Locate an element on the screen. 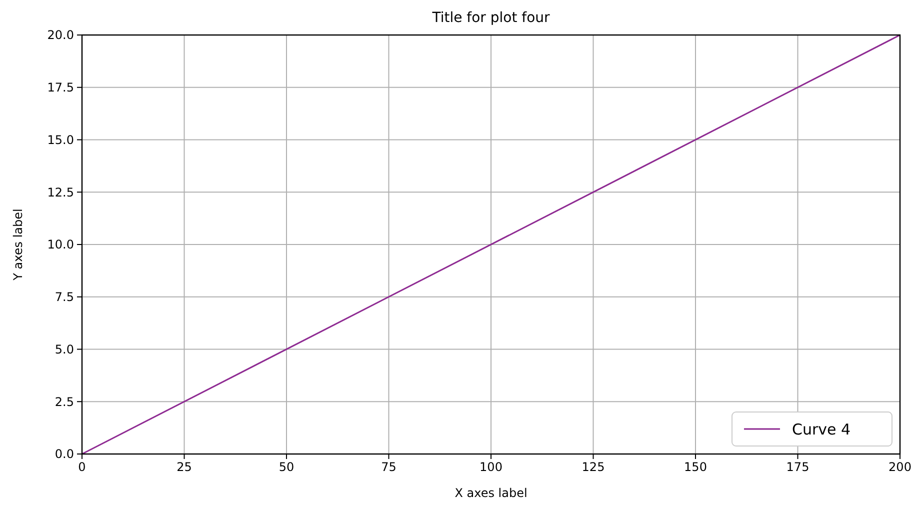 The width and height of the screenshot is (915, 511). x-tick-label: 175 is located at coordinates (798, 467).